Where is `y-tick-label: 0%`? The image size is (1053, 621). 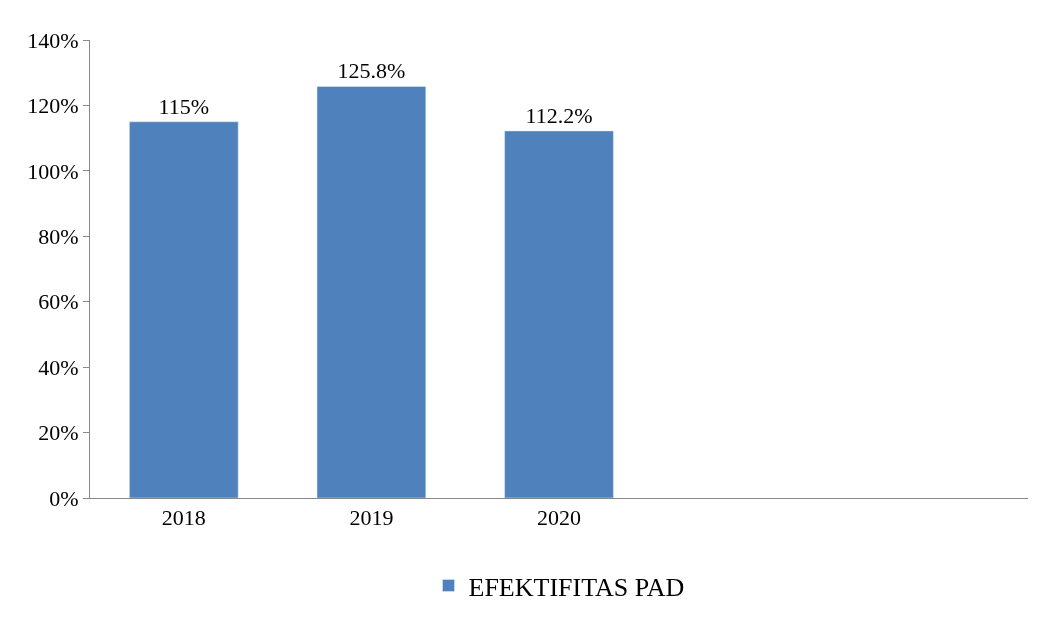
y-tick-label: 0% is located at coordinates (64, 498).